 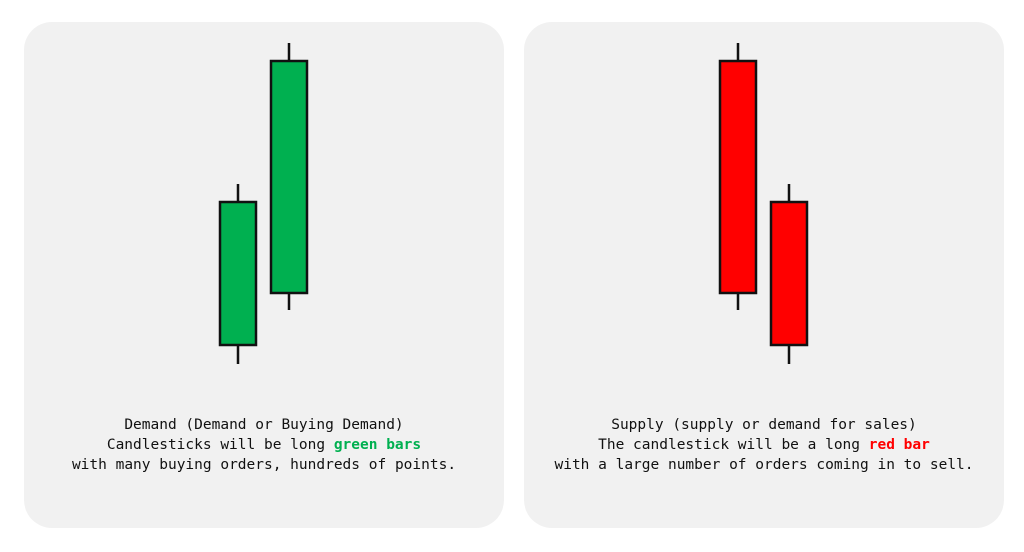 I want to click on supply-caption-line2: The candlestick will be a long red bar, so click(x=764, y=445).